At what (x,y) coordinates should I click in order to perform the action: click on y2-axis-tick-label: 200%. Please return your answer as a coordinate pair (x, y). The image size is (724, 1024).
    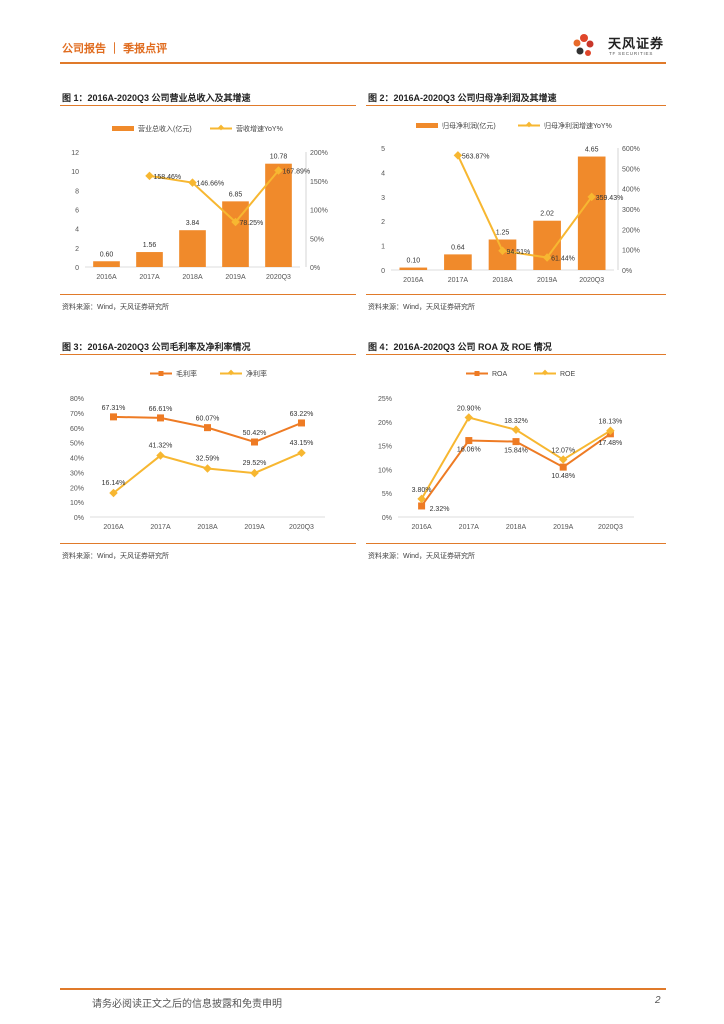
    Looking at the image, I should click on (631, 230).